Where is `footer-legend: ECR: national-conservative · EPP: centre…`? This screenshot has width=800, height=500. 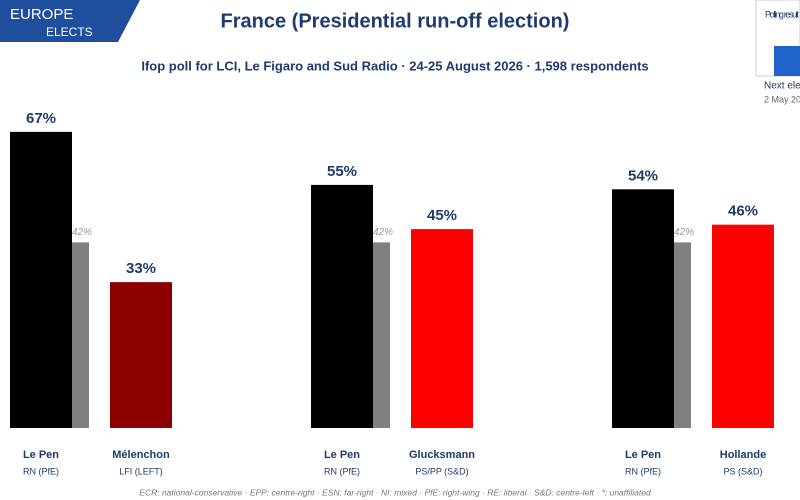
footer-legend: ECR: national-conservative · EPP: centre… is located at coordinates (395, 492).